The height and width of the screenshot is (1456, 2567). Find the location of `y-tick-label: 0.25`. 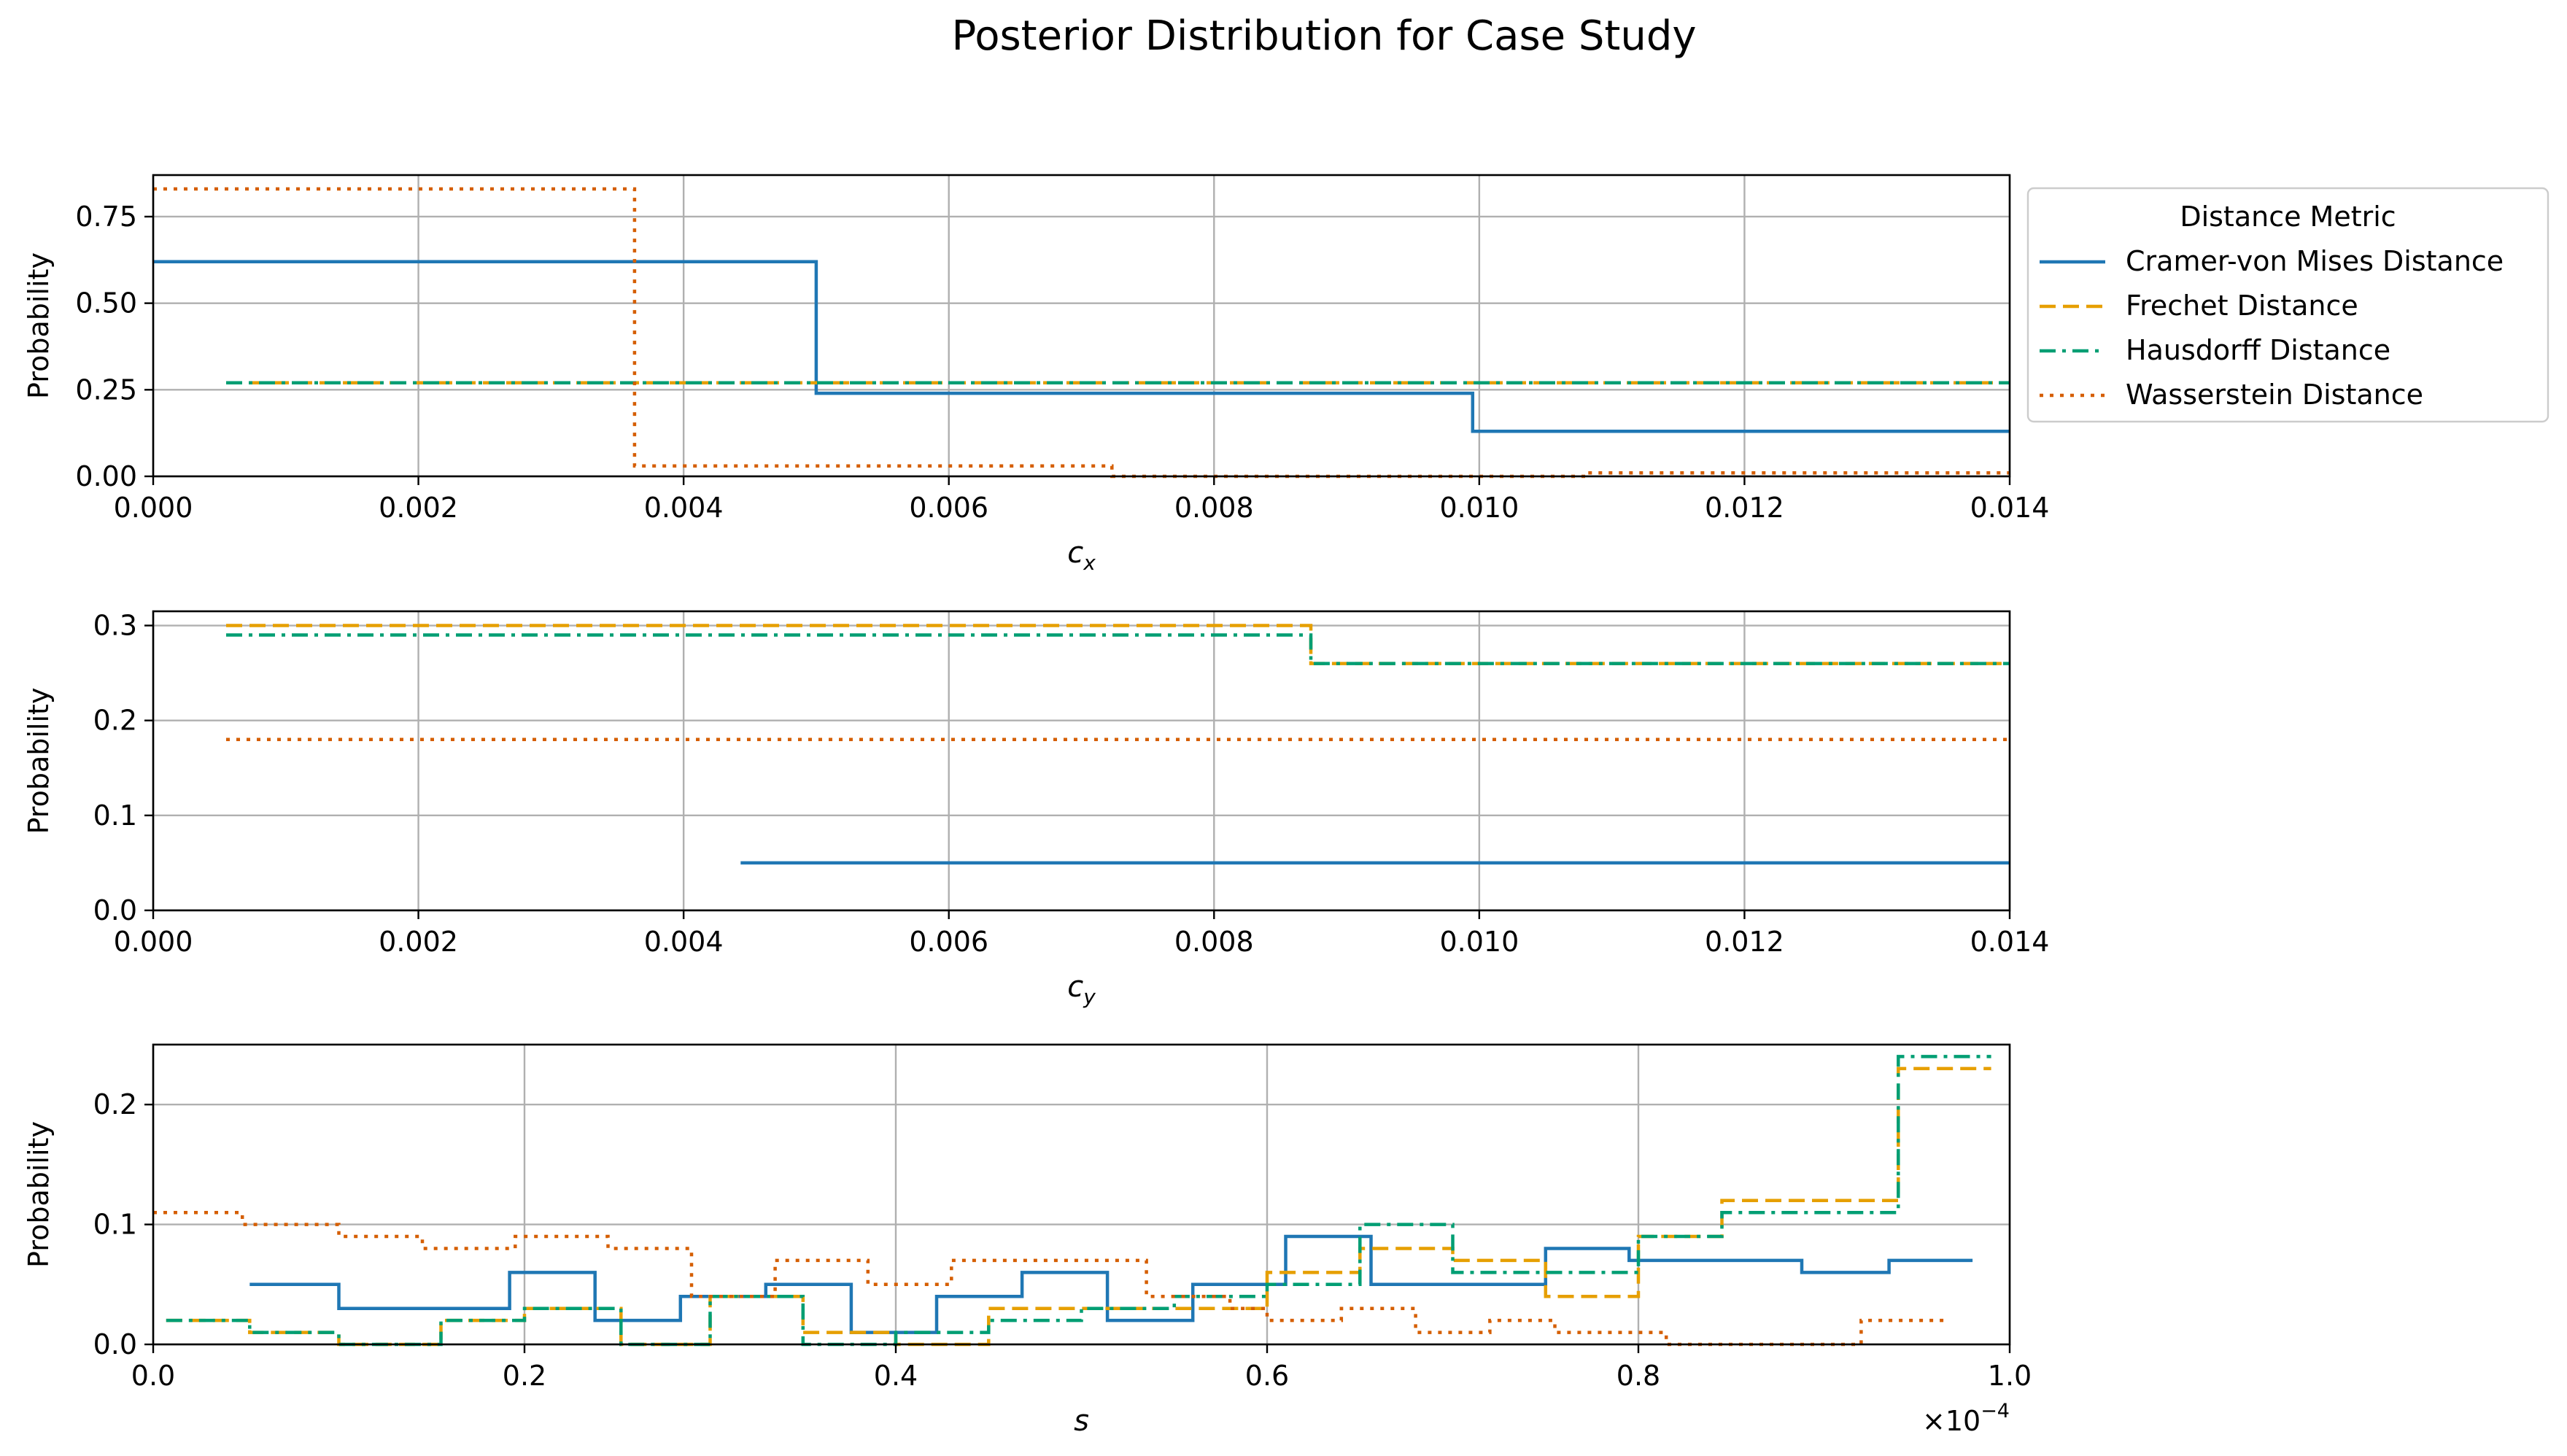

y-tick-label: 0.25 is located at coordinates (106, 389).